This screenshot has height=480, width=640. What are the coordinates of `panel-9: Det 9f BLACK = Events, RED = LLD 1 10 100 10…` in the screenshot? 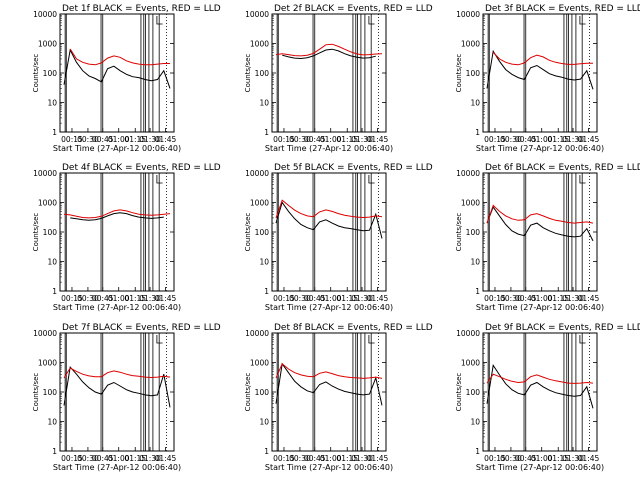 It's located at (547, 397).